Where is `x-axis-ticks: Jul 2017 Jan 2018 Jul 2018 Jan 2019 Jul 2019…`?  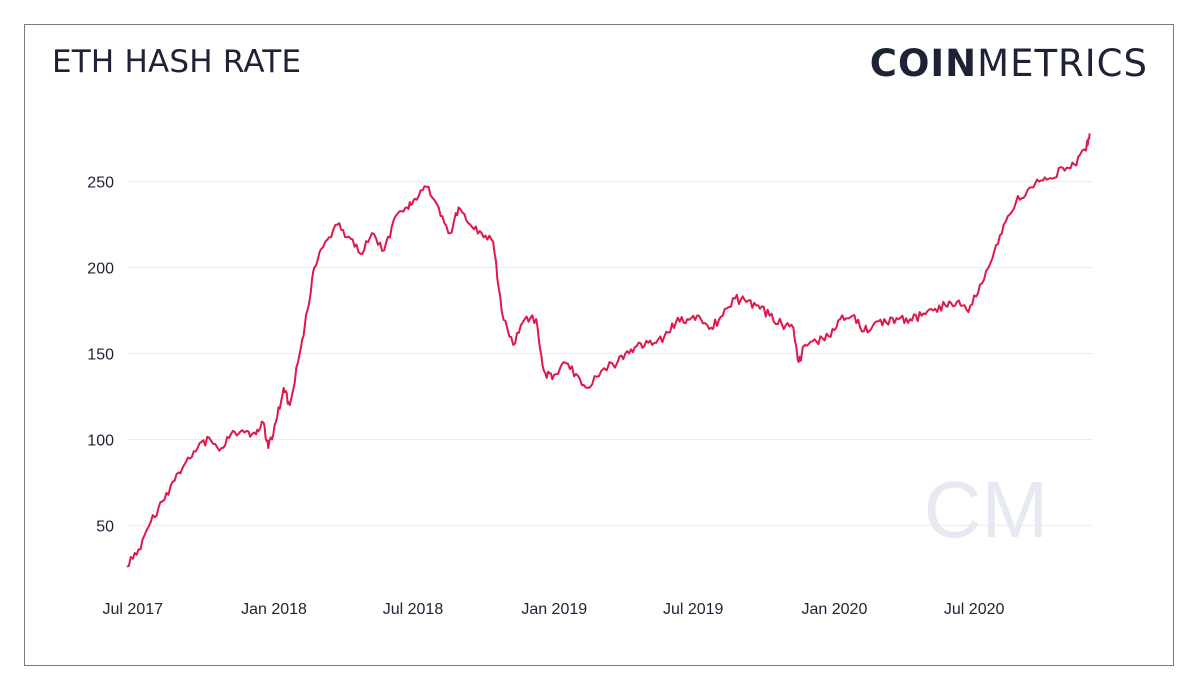
x-axis-ticks: Jul 2017 Jan 2018 Jul 2018 Jan 2019 Jul 2019… is located at coordinates (554, 609).